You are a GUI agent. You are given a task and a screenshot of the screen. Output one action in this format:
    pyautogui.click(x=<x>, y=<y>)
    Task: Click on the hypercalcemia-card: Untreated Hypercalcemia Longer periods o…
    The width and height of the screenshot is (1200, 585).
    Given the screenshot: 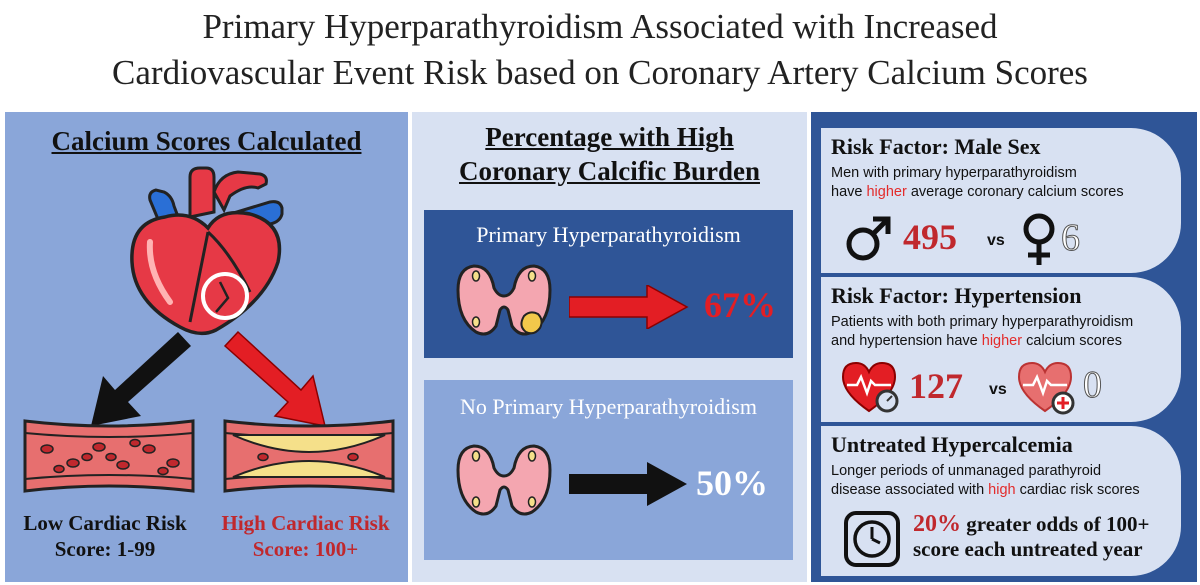 What is the action you would take?
    pyautogui.click(x=1001, y=501)
    